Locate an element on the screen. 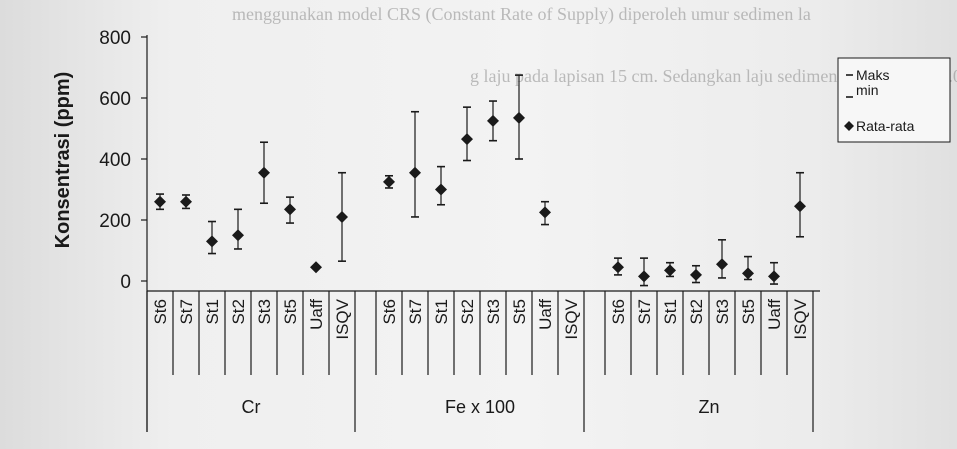 The height and width of the screenshot is (449, 957). group-label: Fe x 100 is located at coordinates (480, 407).